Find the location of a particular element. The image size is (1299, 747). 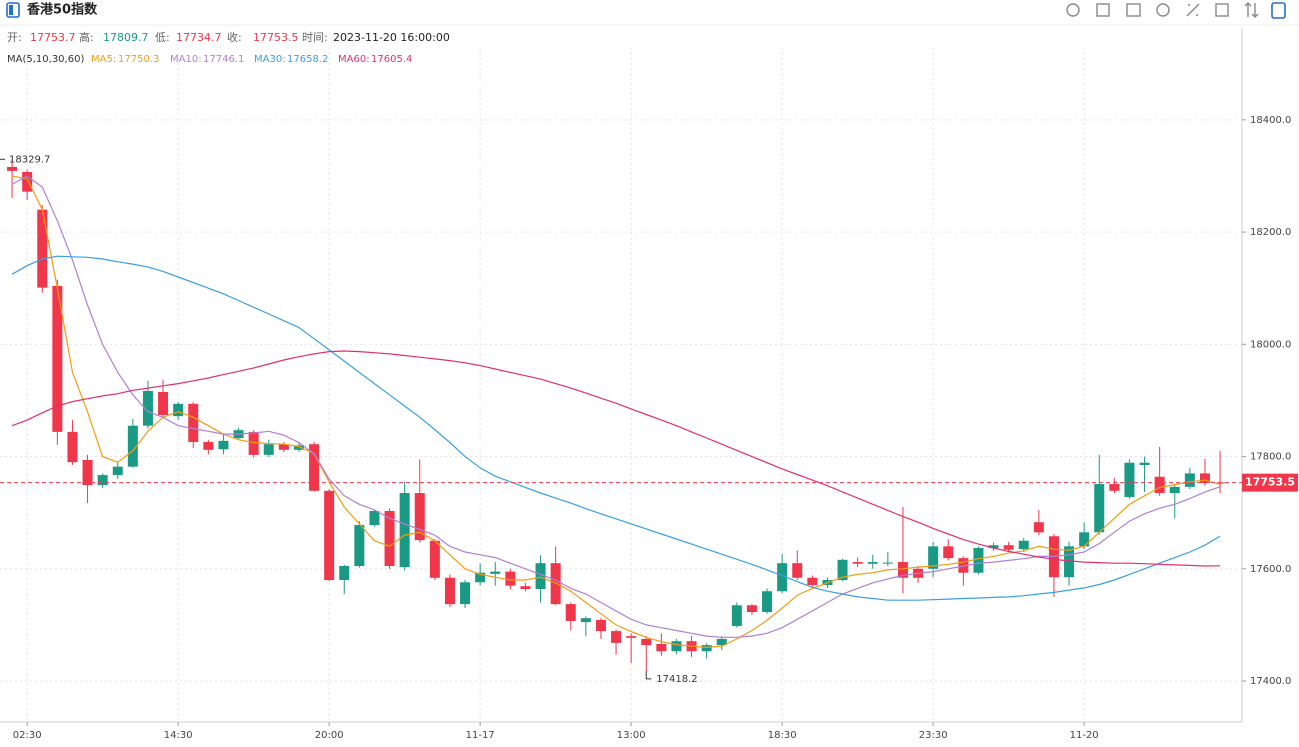

refresh-button is located at coordinates (1073, 10).